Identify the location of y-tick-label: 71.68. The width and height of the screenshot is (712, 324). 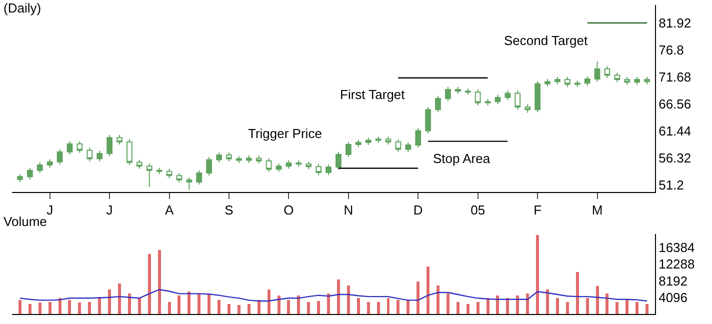
(675, 77).